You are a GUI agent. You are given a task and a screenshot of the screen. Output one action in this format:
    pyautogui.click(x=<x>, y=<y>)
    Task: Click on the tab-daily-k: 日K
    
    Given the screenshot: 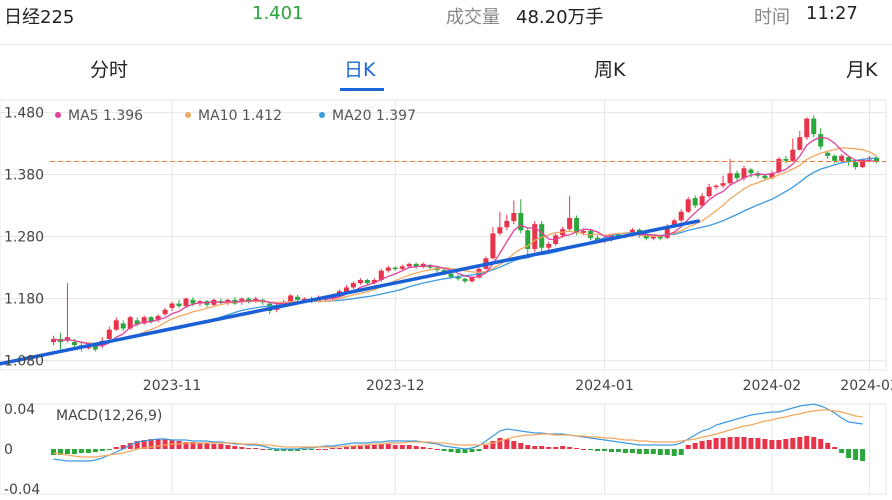 What is the action you would take?
    pyautogui.click(x=360, y=70)
    